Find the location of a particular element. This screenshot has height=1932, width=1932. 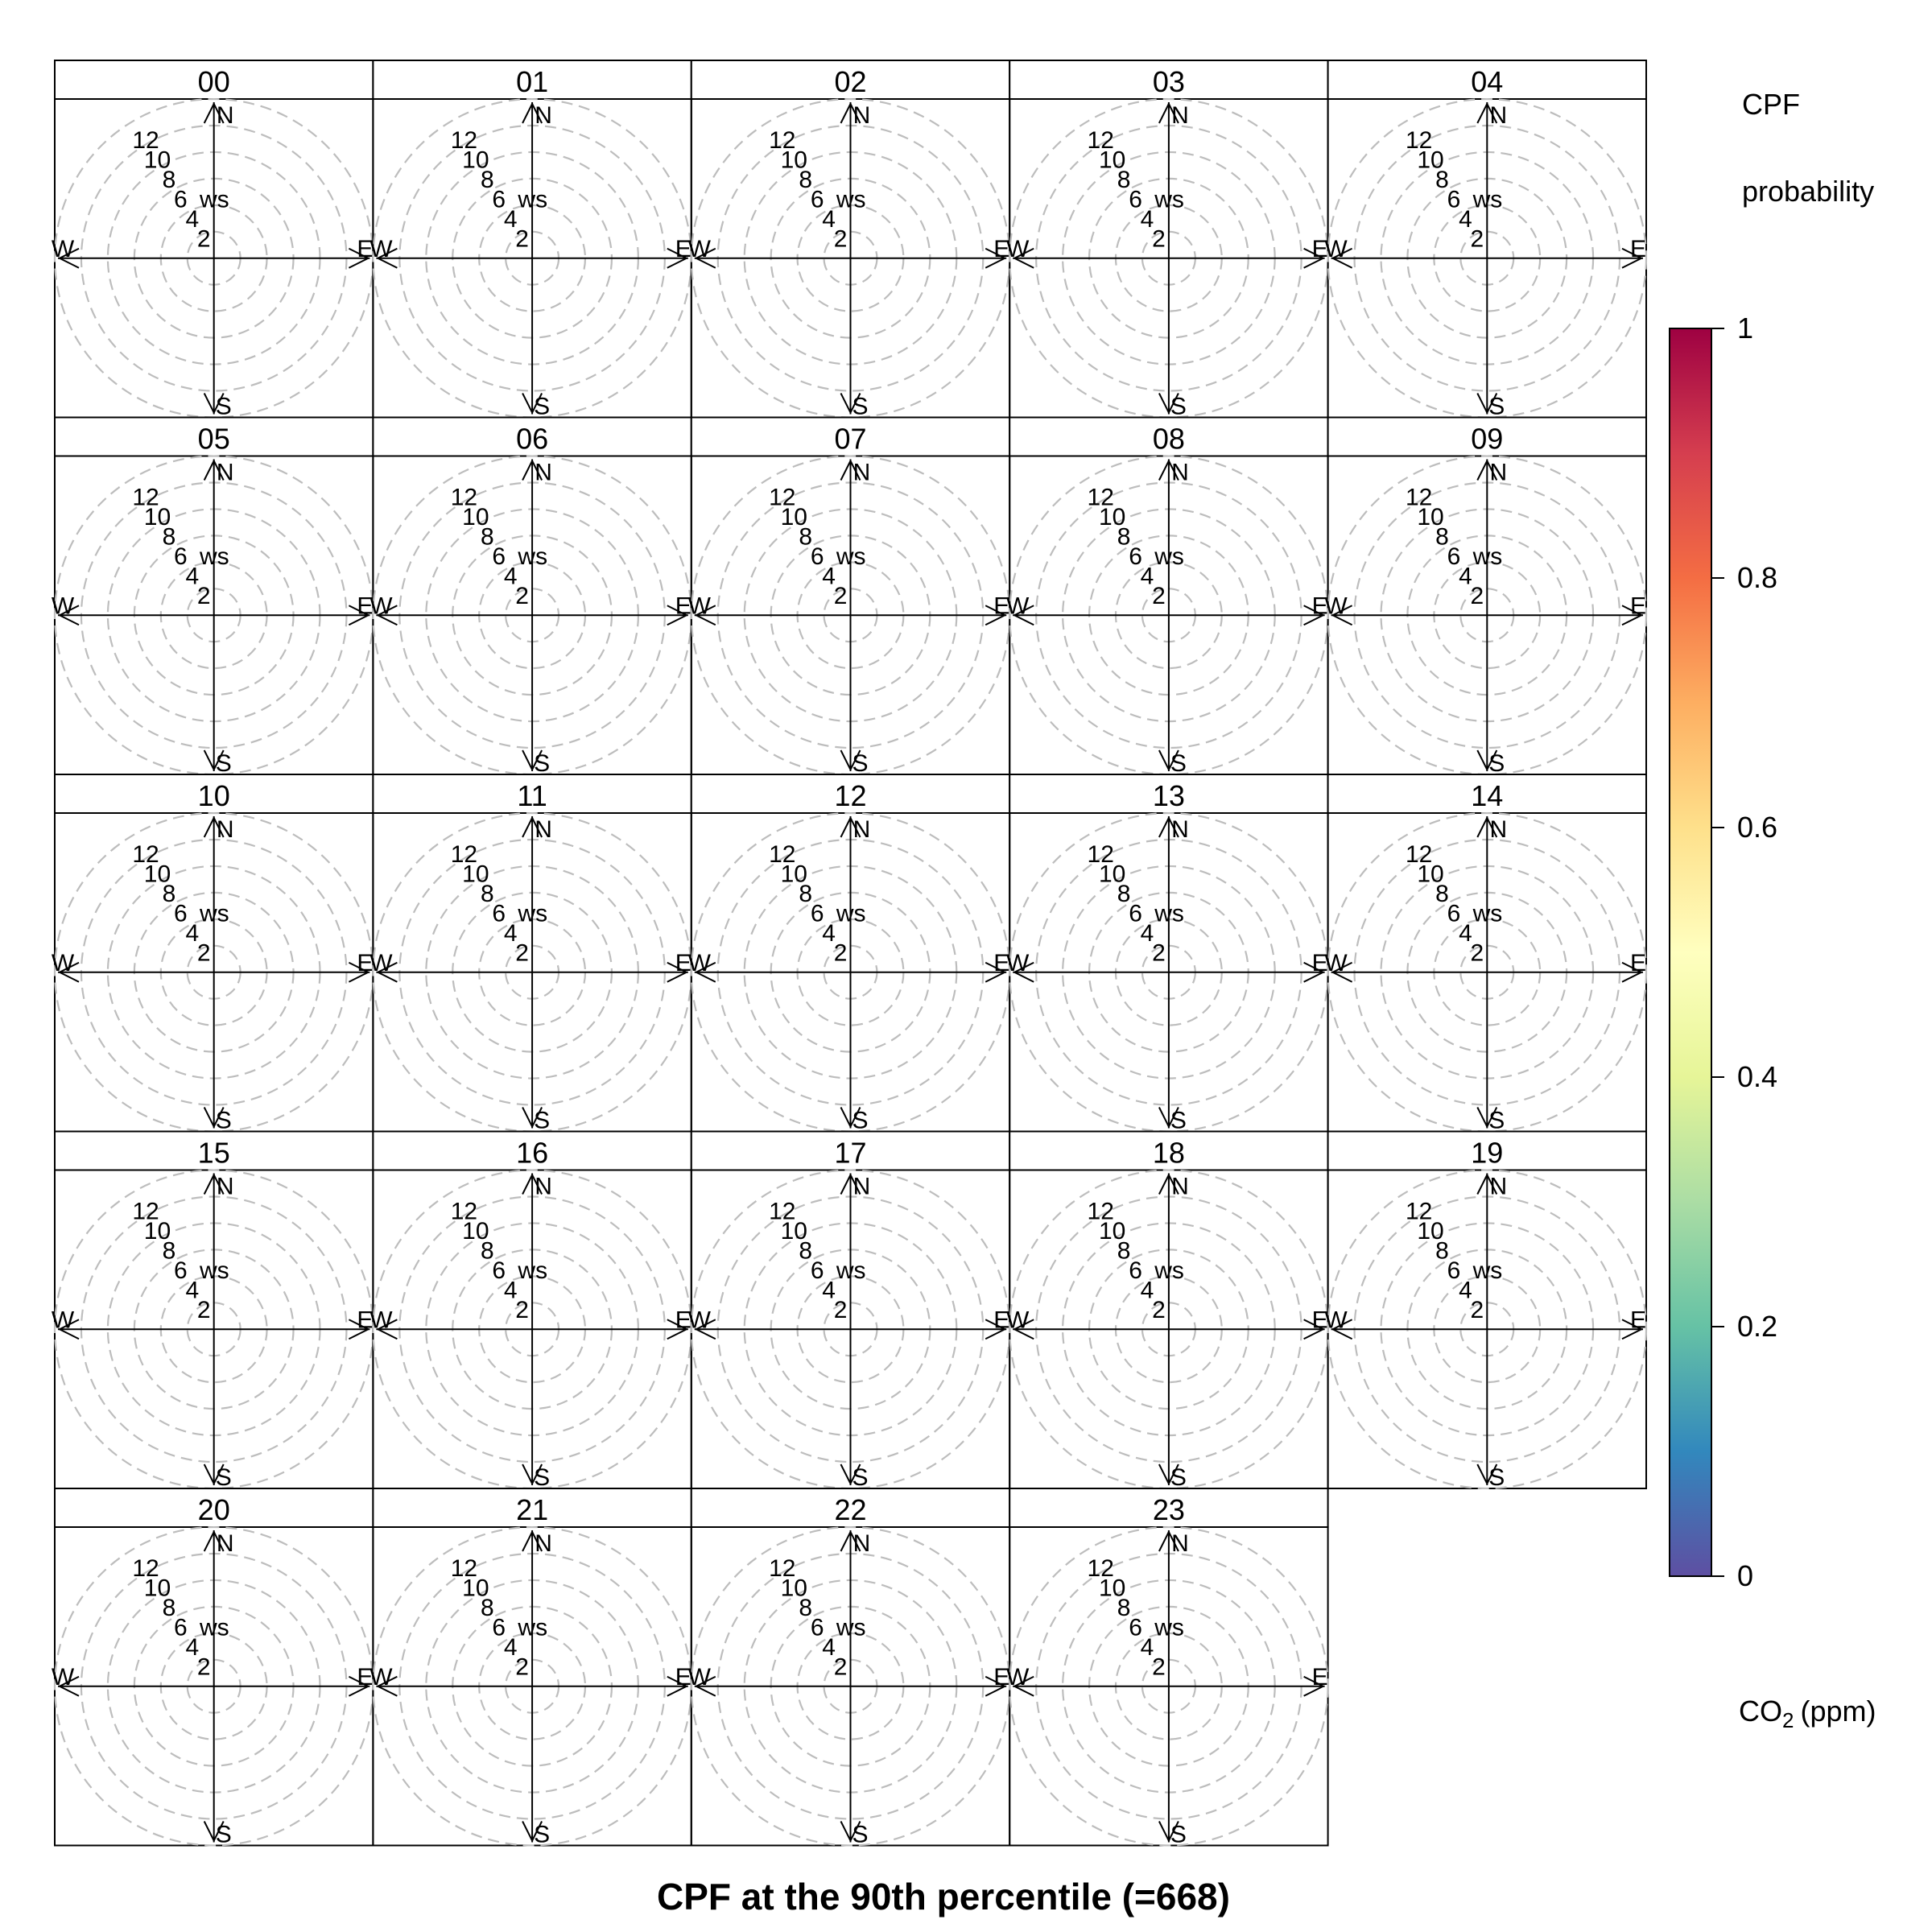

colorbar-tick-label: 0.4 is located at coordinates (1757, 1076).